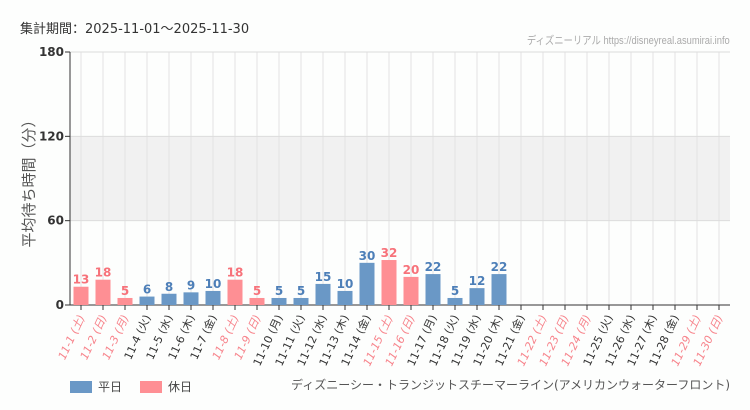  What do you see at coordinates (96, 386) in the screenshot?
I see `legend-weekday: 平日` at bounding box center [96, 386].